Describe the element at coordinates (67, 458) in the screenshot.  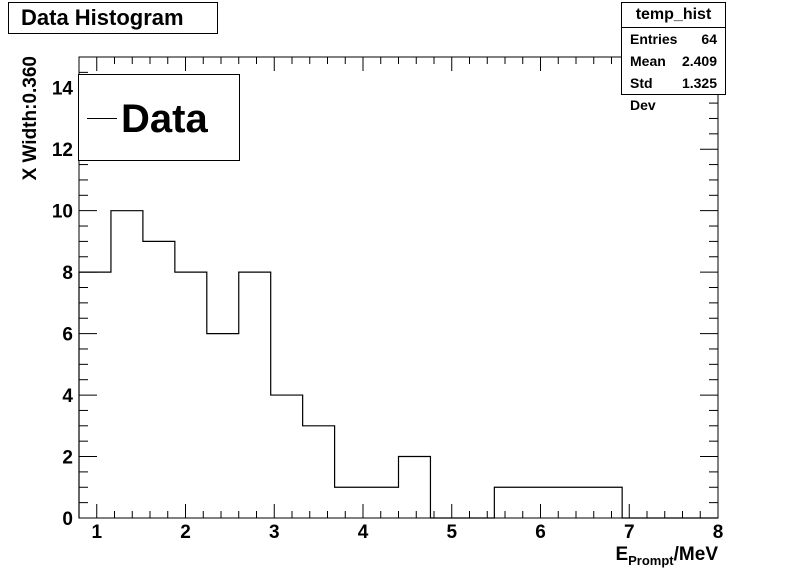
I see `y-tick-label: 2` at that location.